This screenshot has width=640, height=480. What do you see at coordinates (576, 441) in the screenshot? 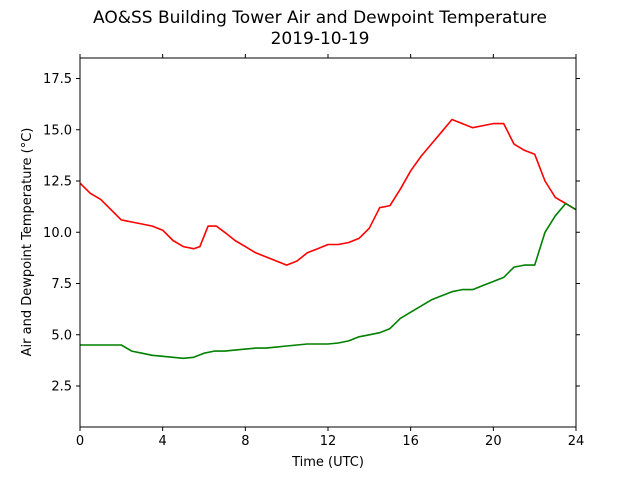
I see `x-tick-label: 24` at bounding box center [576, 441].